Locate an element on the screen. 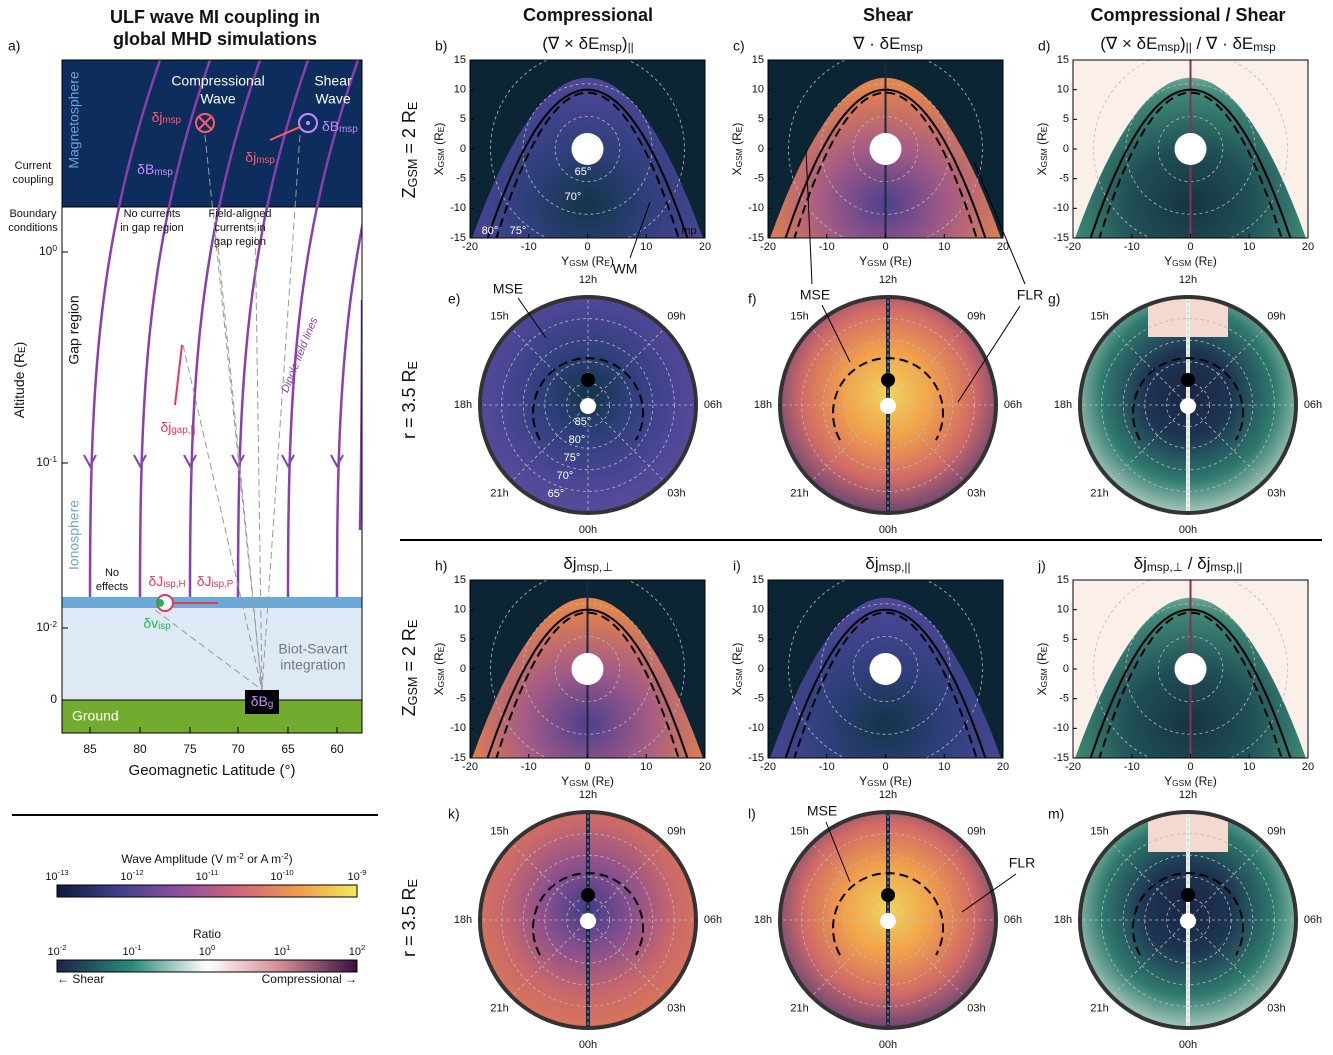 This screenshot has height=1055, width=1333. magnetopause is located at coordinates (1190, 163).